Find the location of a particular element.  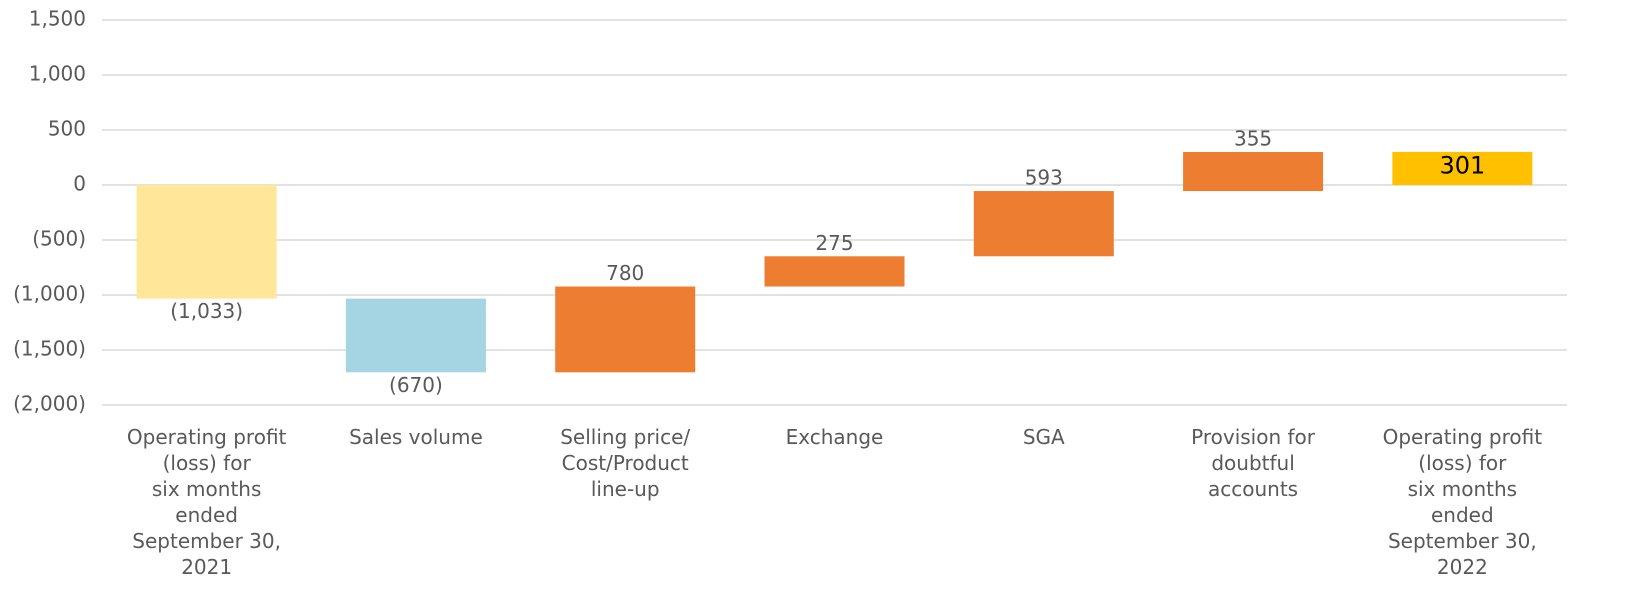

y-tick-label: (2,000) is located at coordinates (49, 404).